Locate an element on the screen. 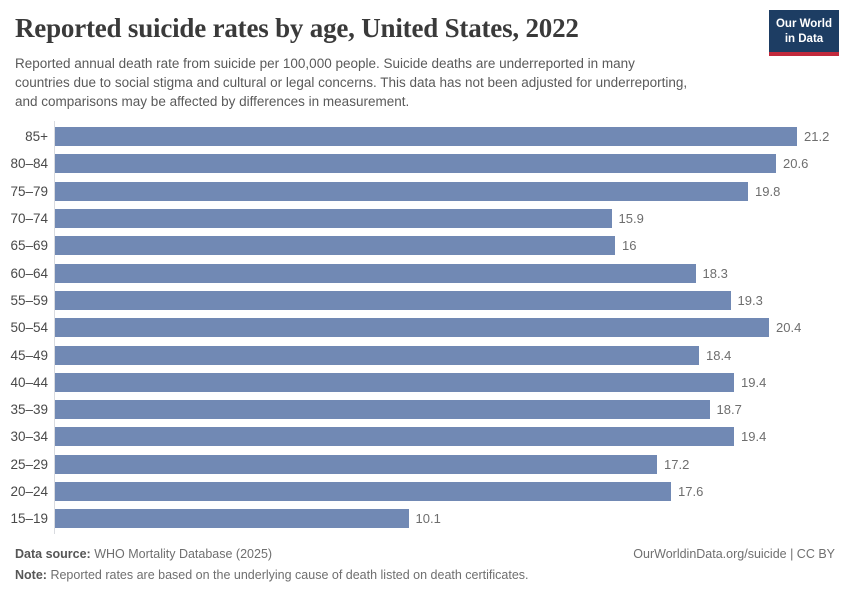  bar-area: 18.3 is located at coordinates (448, 273).